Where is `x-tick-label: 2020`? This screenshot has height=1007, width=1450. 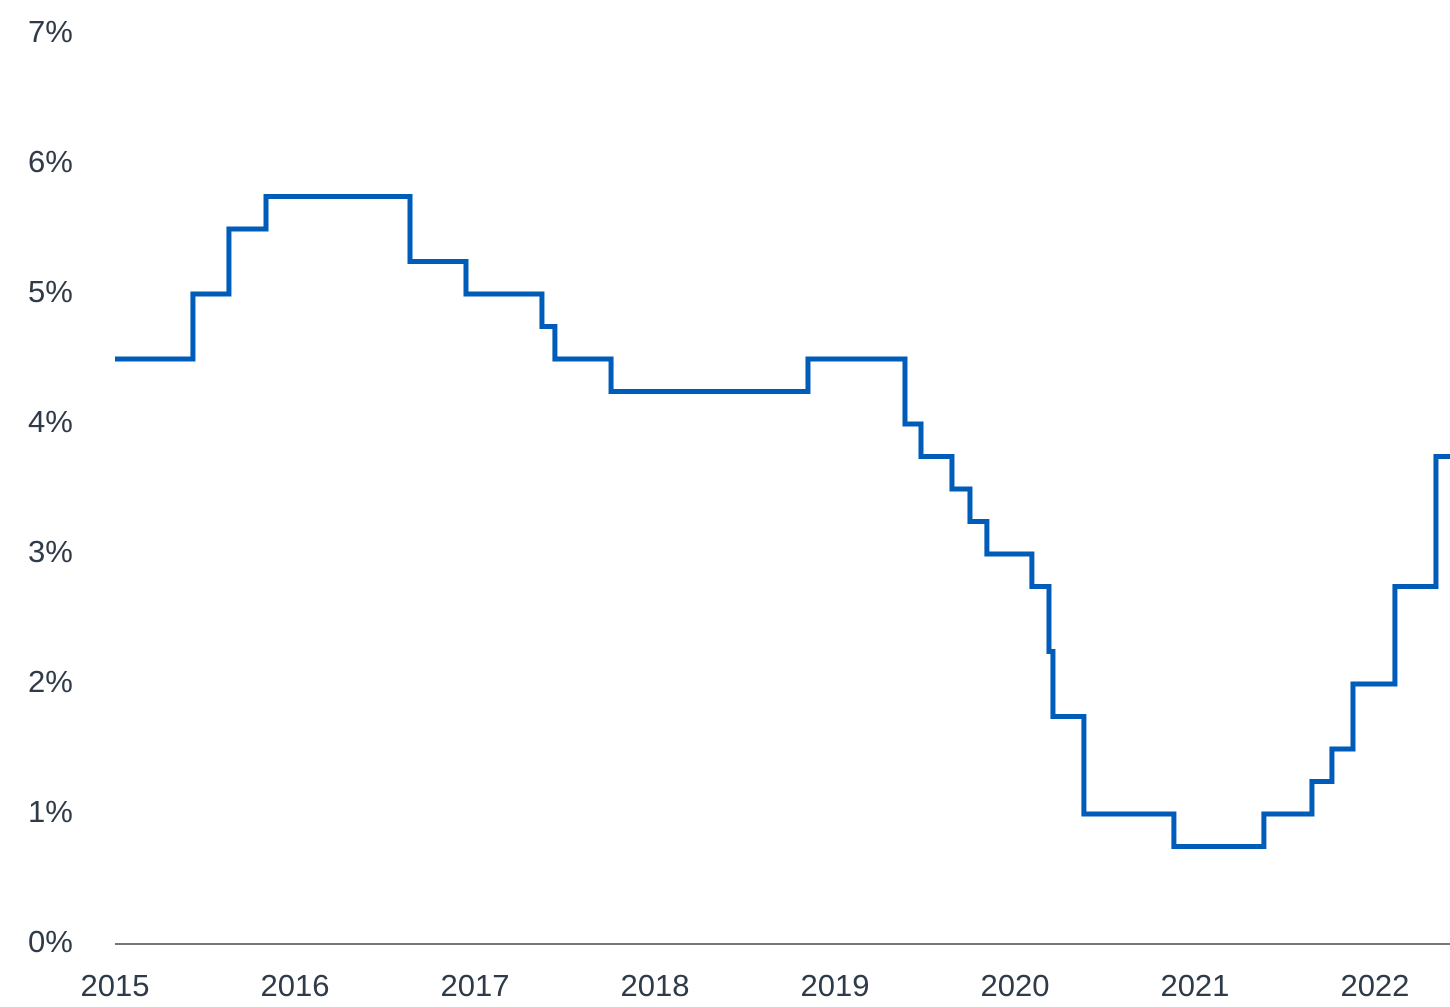 x-tick-label: 2020 is located at coordinates (1014, 985).